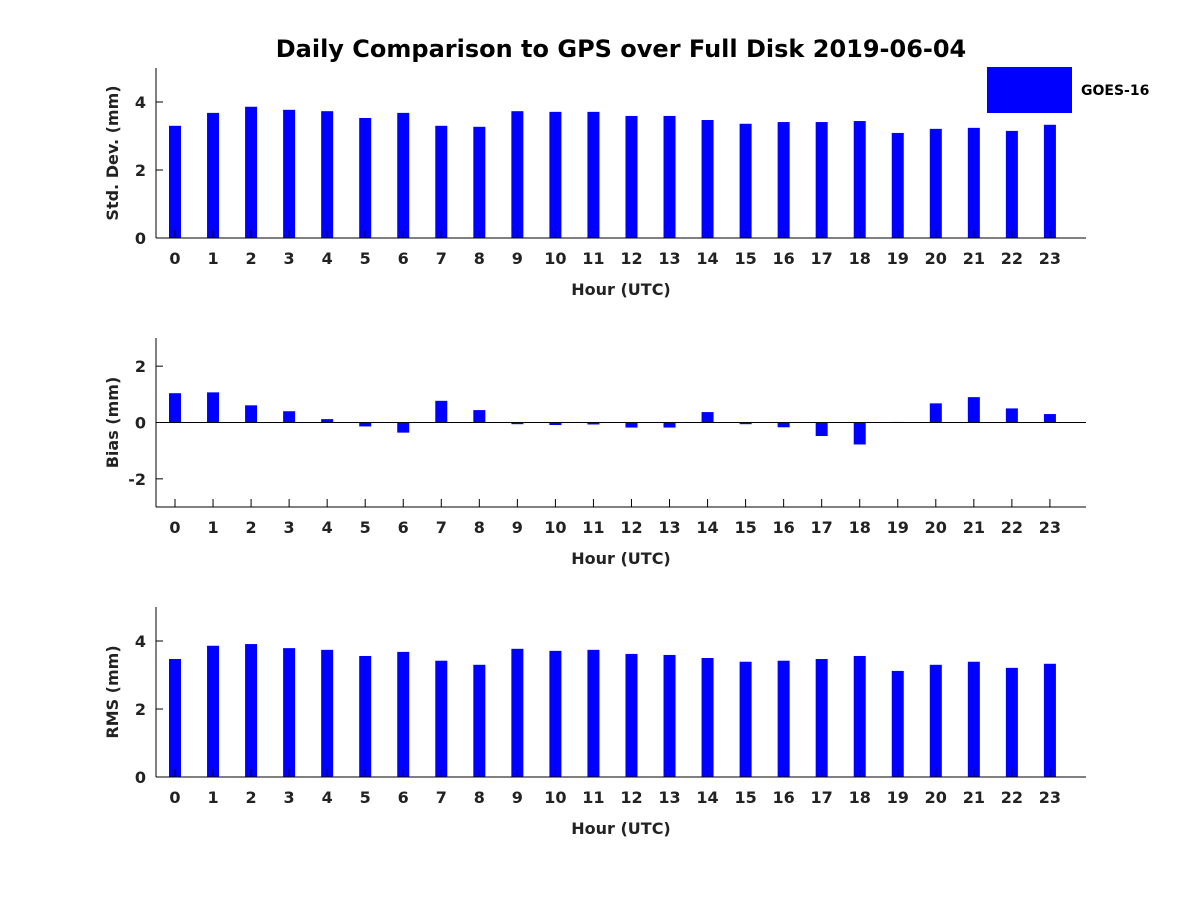  Describe the element at coordinates (974, 797) in the screenshot. I see `rms-x-tick-label: 21` at that location.